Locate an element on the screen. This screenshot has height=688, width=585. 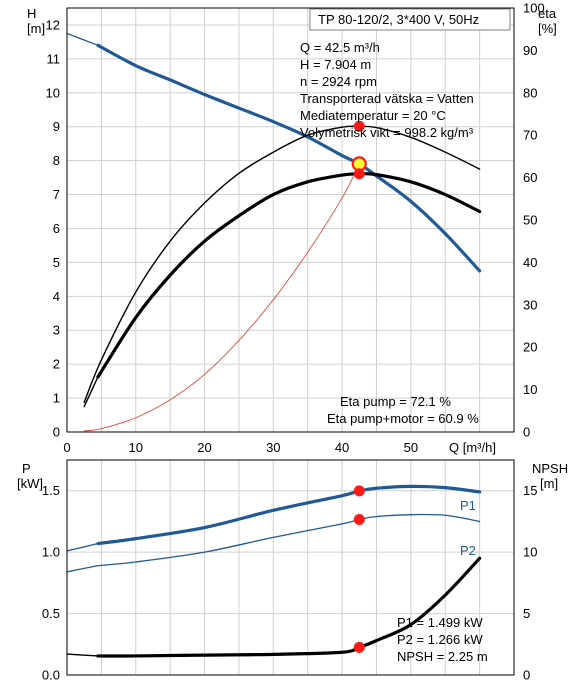
info-fluid: Transporterad vätska = Vatten is located at coordinates (387, 98).